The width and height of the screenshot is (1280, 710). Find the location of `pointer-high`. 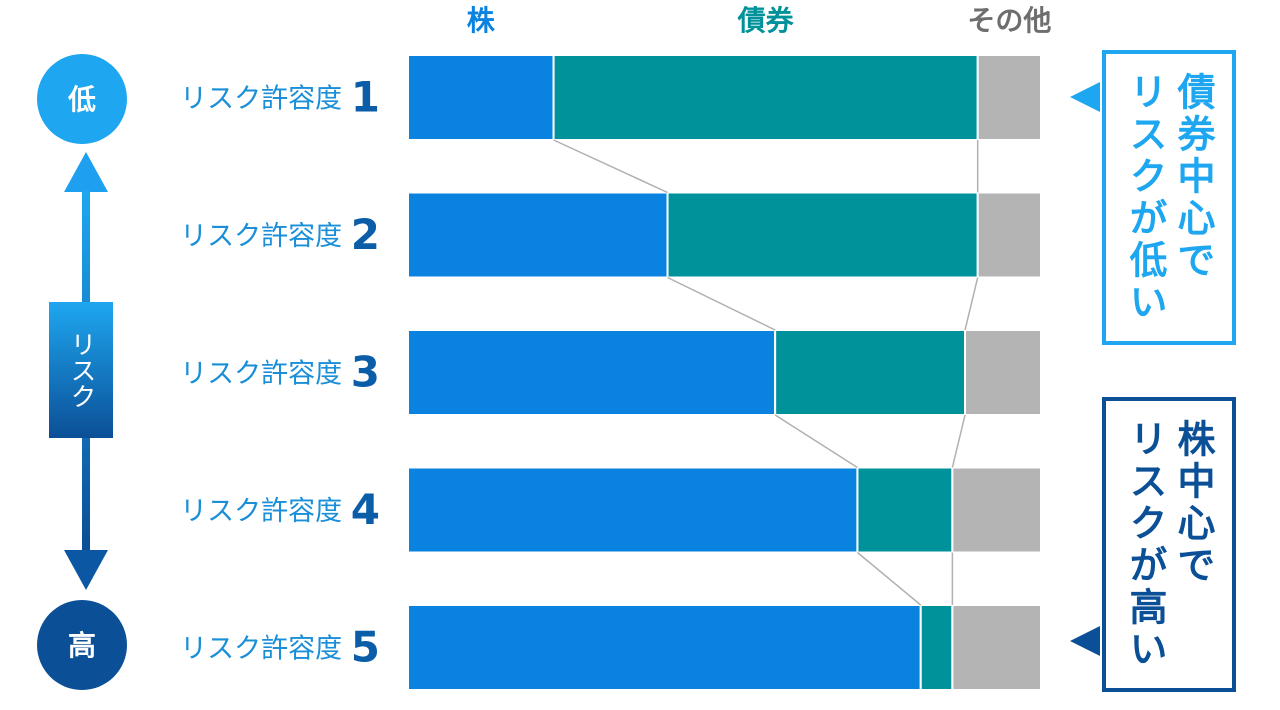

pointer-high is located at coordinates (1085, 641).